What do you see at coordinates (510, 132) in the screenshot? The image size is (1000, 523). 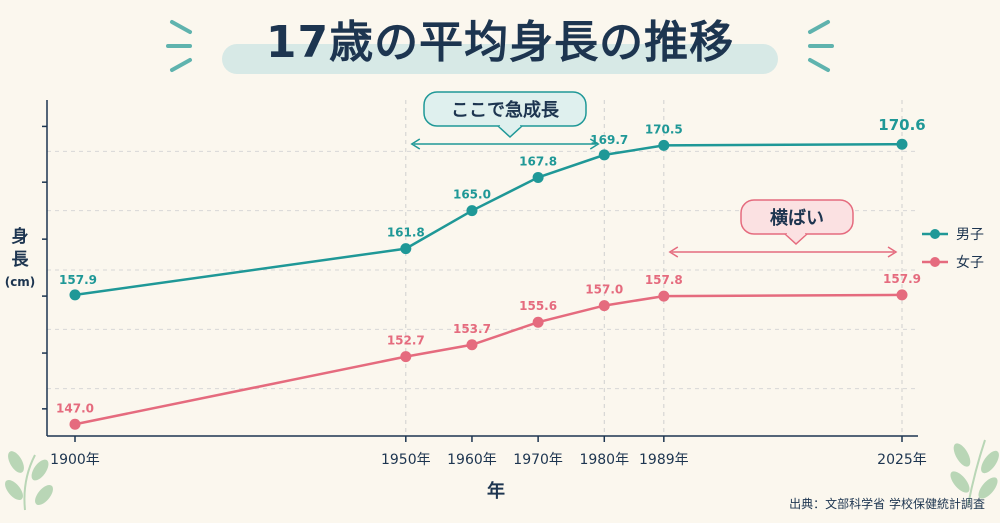 I see `rapid-growth-bubble-tail` at bounding box center [510, 132].